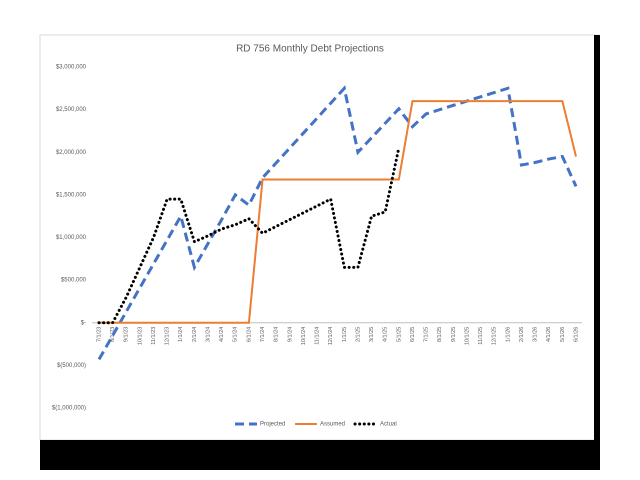  Describe the element at coordinates (508, 334) in the screenshot. I see `x-tick-label: 1/1/26` at that location.